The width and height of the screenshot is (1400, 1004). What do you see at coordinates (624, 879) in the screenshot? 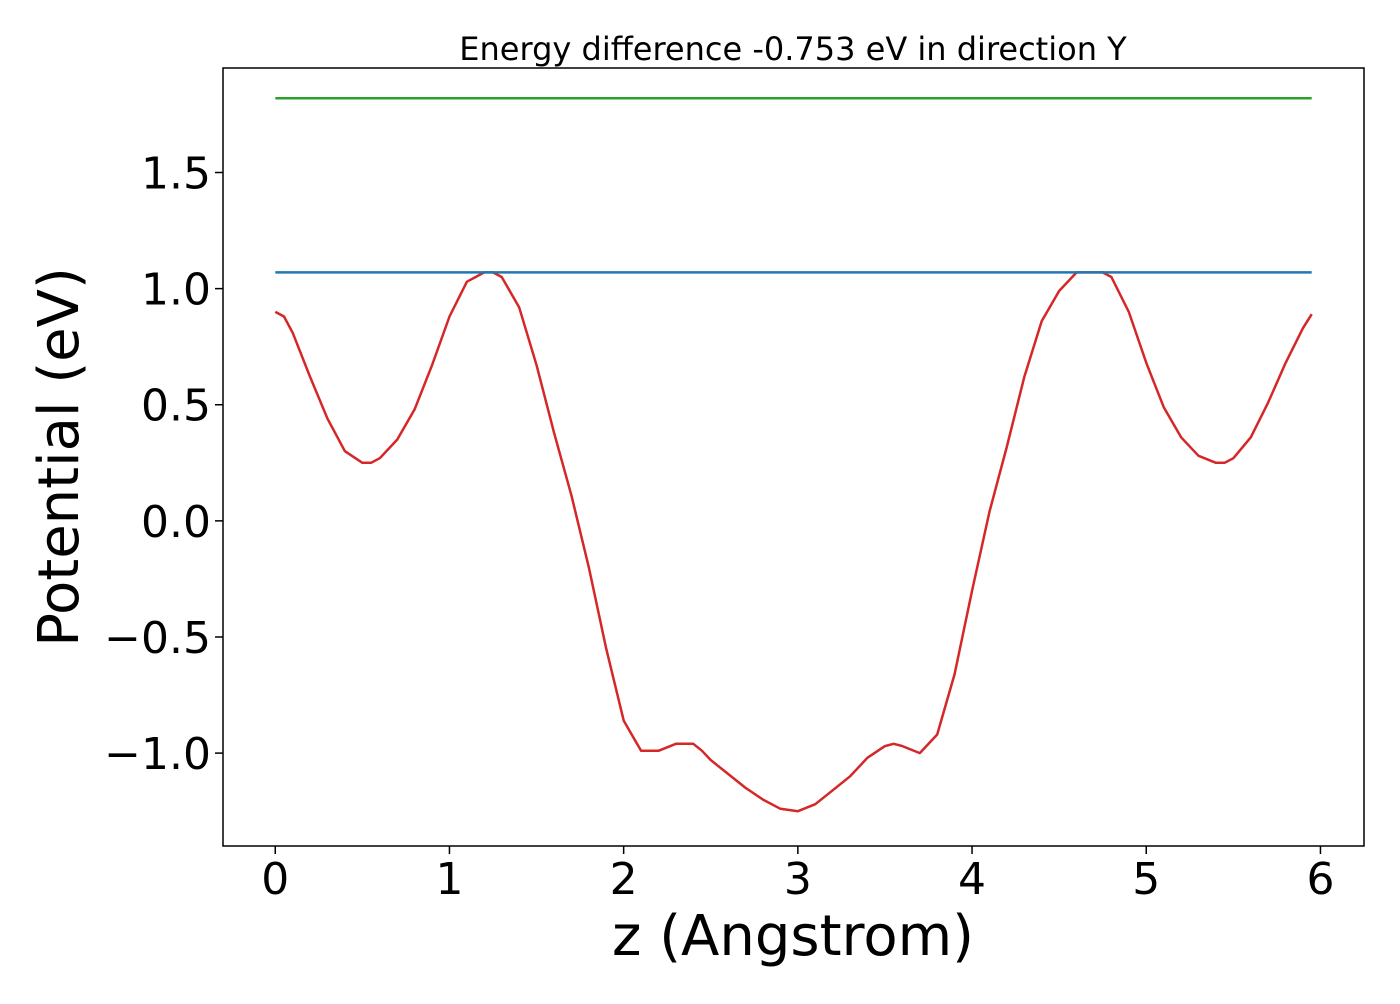
I see `x-tick-label: 2` at bounding box center [624, 879].